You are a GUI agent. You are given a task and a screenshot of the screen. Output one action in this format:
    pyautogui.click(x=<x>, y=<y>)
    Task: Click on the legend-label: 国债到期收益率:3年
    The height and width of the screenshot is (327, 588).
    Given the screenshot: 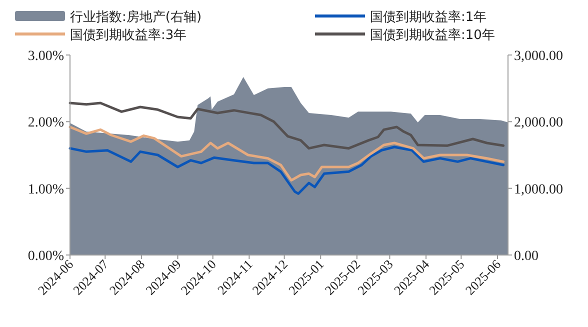 What is the action you would take?
    pyautogui.click(x=128, y=35)
    